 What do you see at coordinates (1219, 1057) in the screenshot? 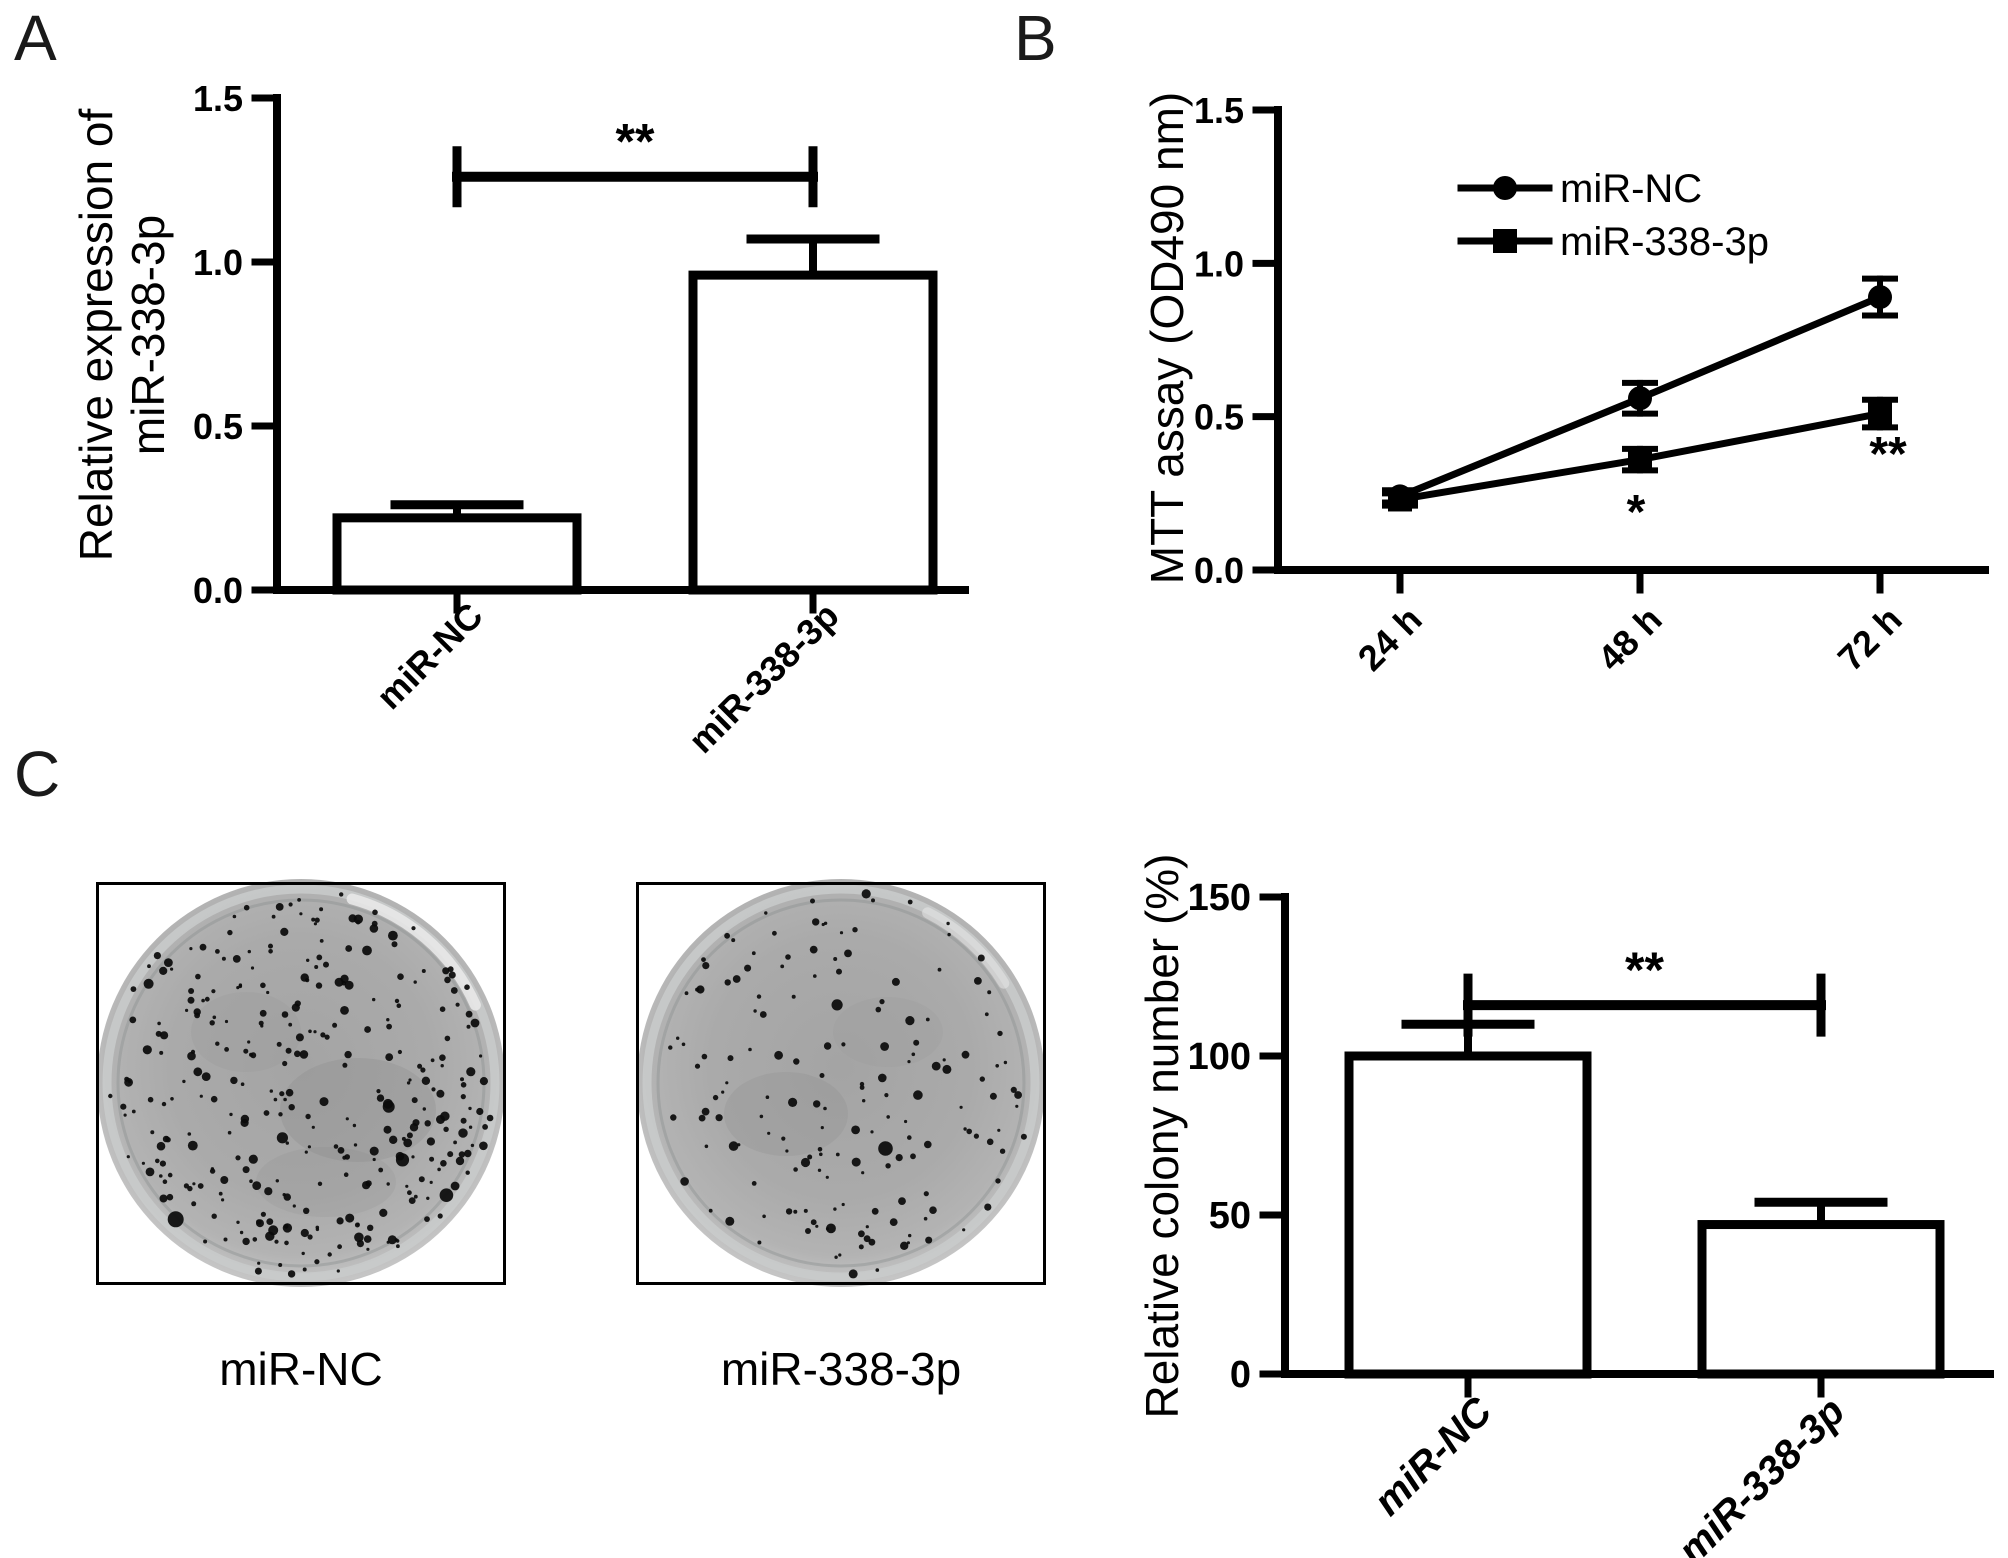
I see `y-tick-label: 100` at bounding box center [1219, 1057].